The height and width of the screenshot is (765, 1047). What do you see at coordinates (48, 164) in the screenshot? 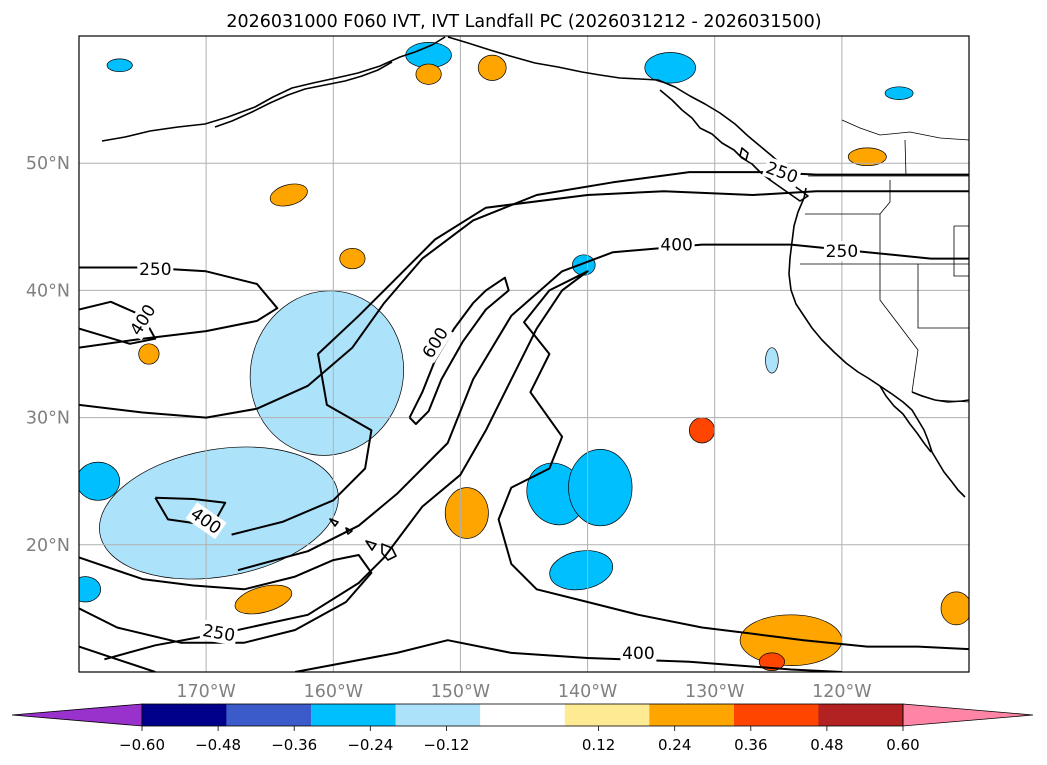
I see `y-tick-label: 50°N` at bounding box center [48, 164].